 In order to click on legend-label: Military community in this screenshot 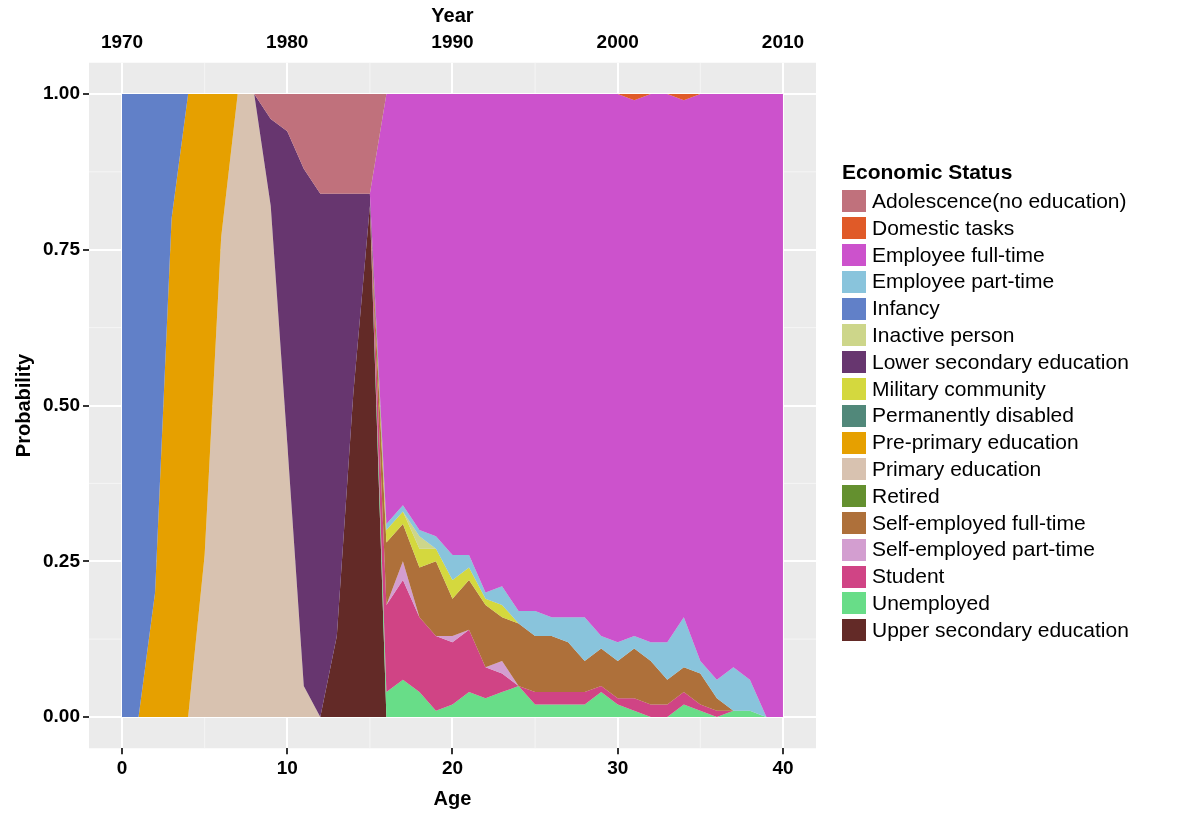, I will do `click(959, 388)`.